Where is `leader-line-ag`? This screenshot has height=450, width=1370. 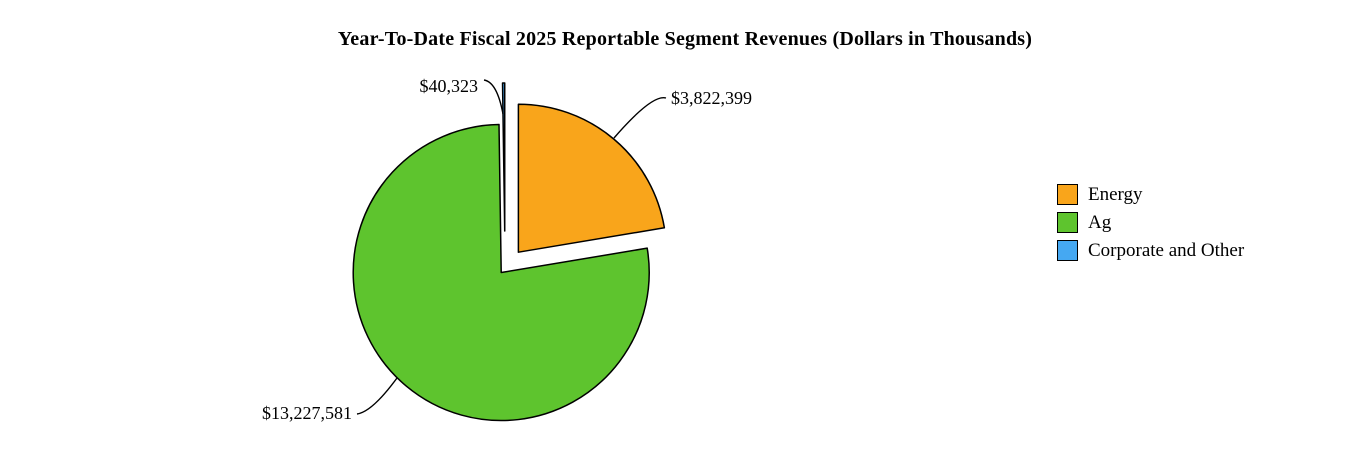 leader-line-ag is located at coordinates (377, 396).